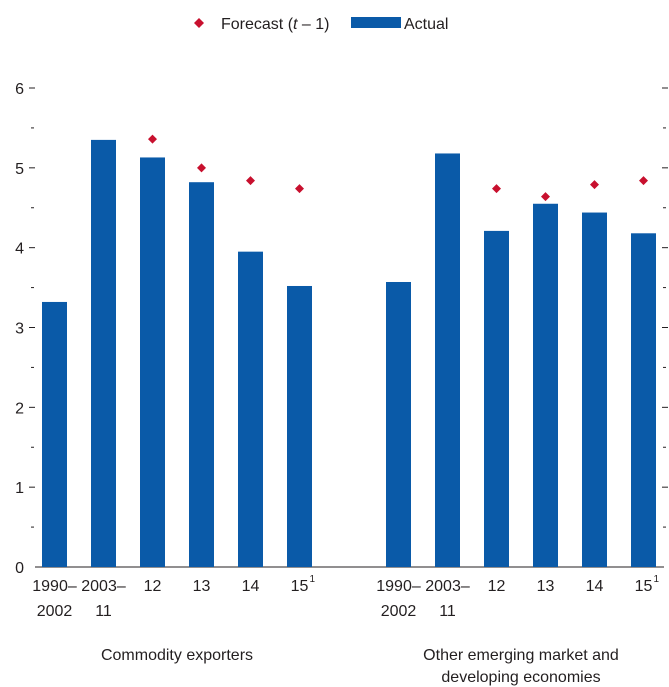 The image size is (669, 687). I want to click on group-label: Commodity exporters, so click(177, 655).